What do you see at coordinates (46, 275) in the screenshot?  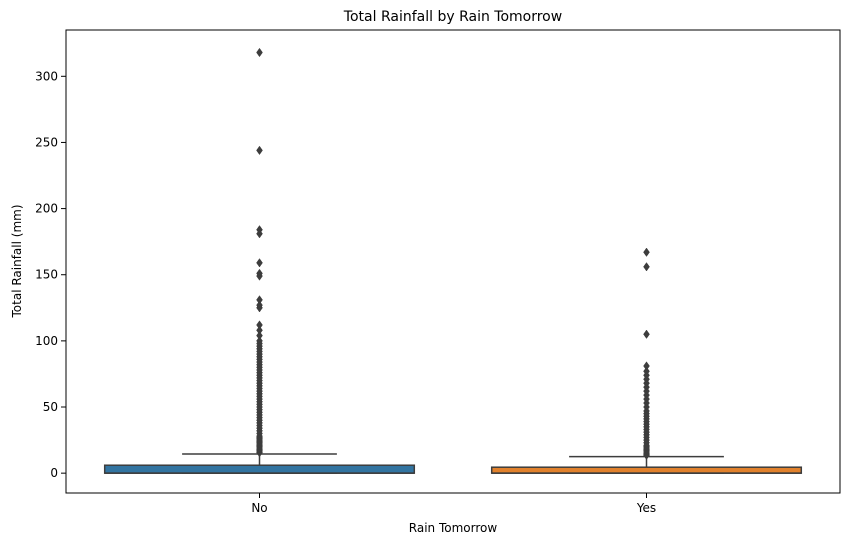 I see `y-tick-label: 150` at bounding box center [46, 275].